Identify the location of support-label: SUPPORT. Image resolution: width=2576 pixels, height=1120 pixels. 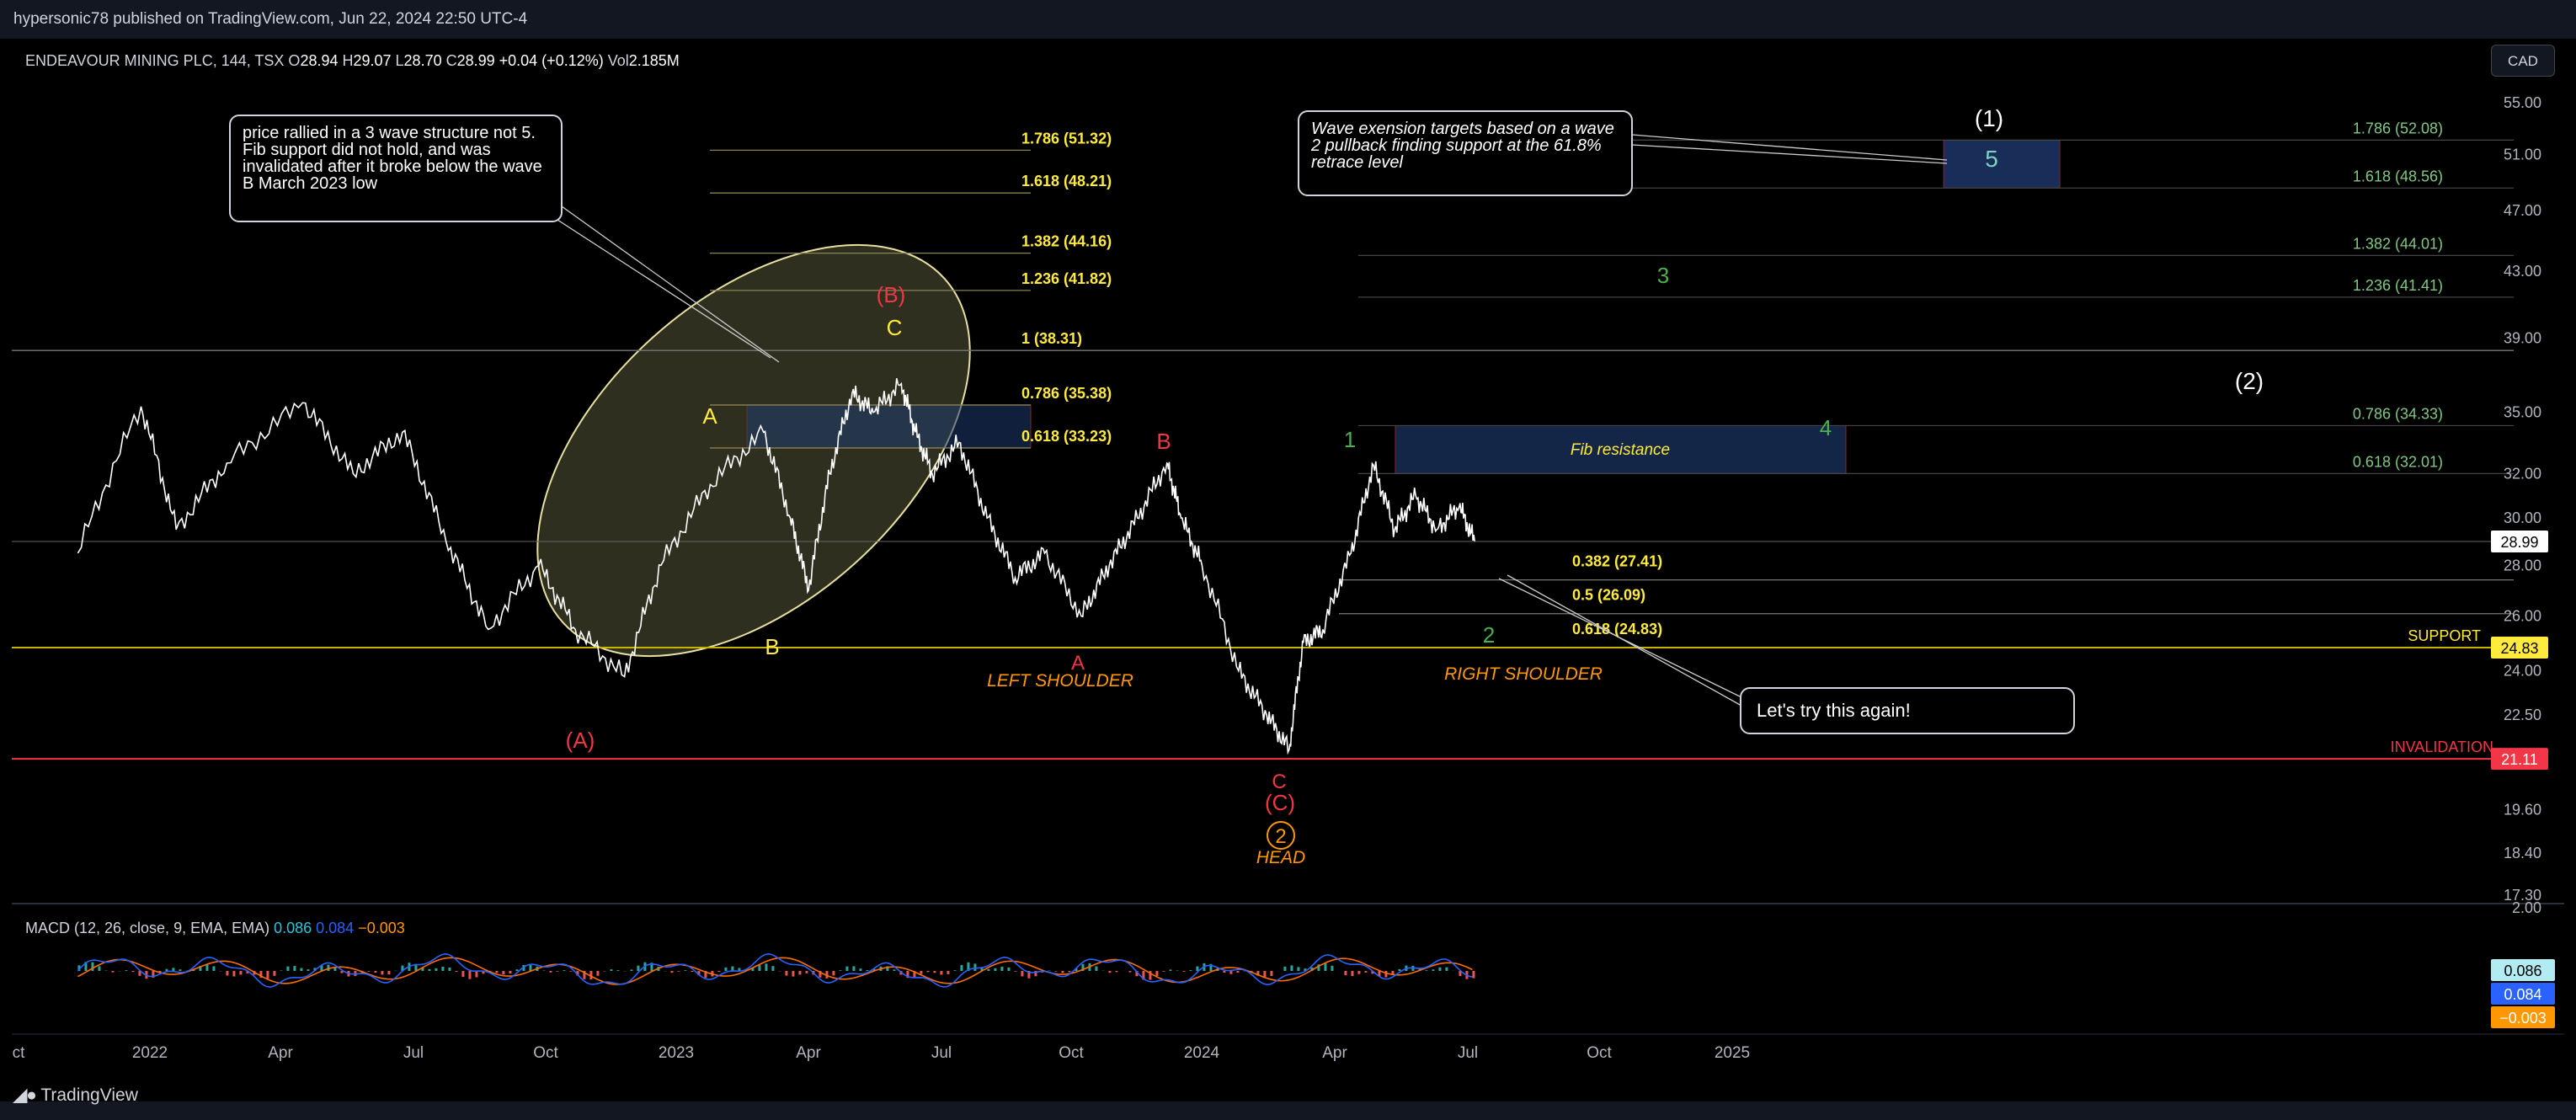
(2444, 635).